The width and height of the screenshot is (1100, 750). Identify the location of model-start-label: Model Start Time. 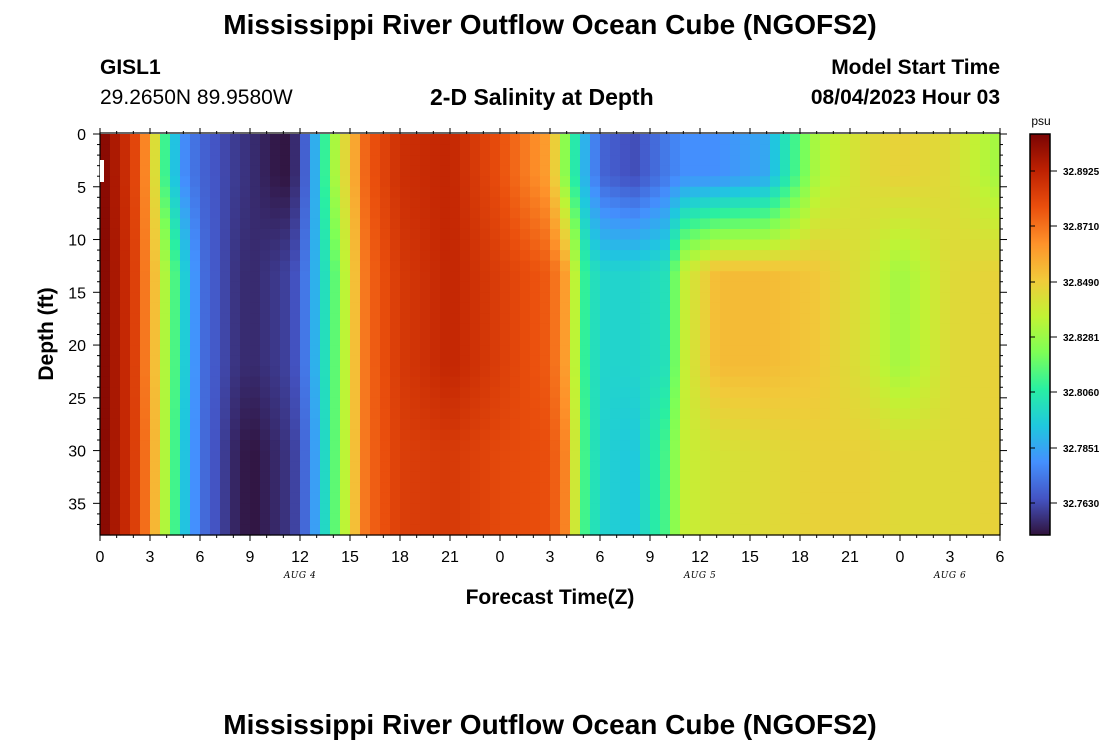
(915, 67).